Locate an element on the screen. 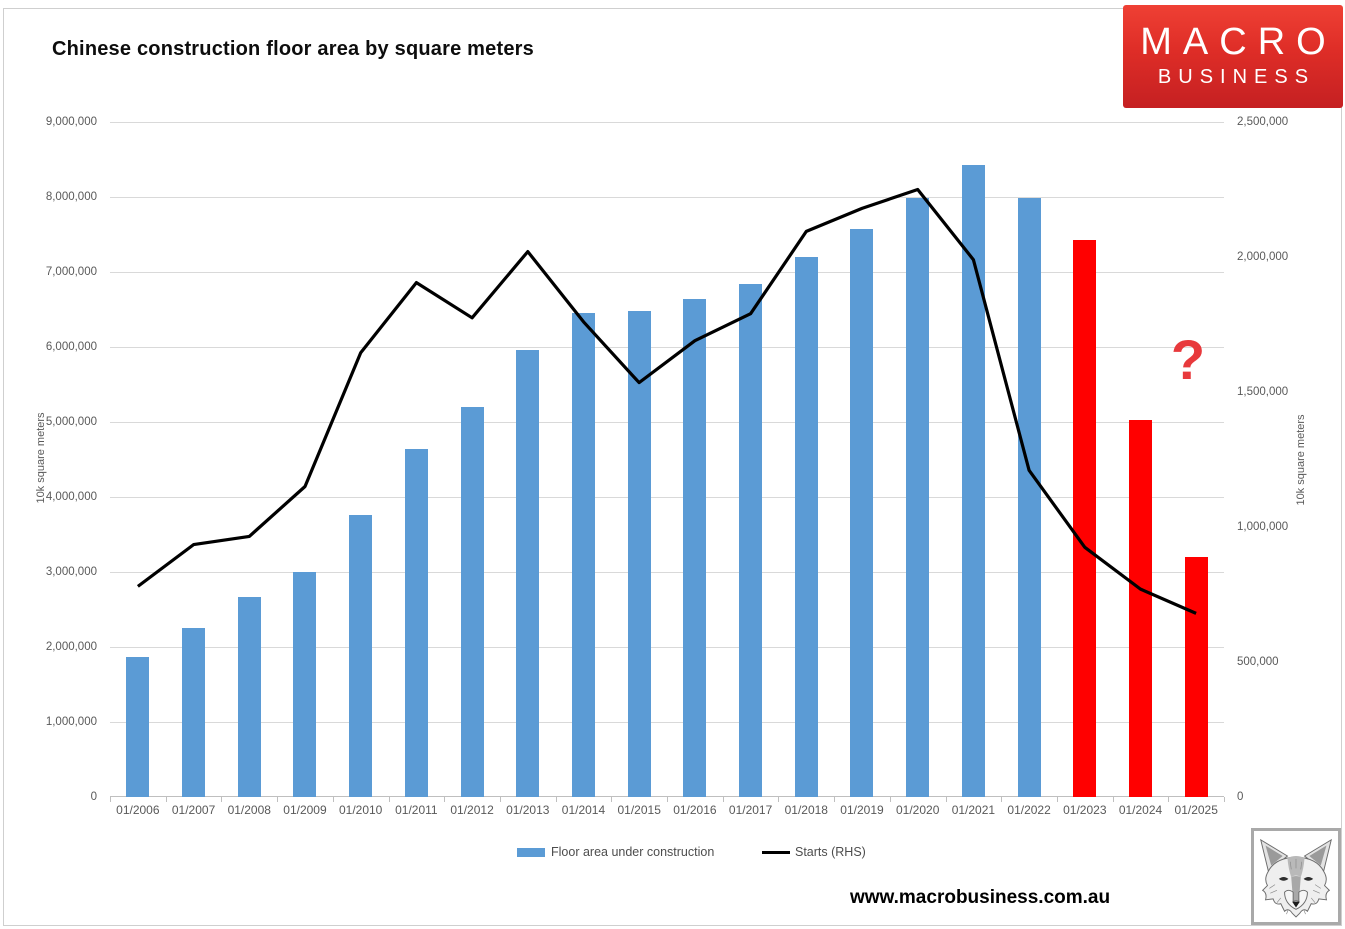 The image size is (1345, 929). left-axis-tick-label: 1,000,000 is located at coordinates (71, 722).